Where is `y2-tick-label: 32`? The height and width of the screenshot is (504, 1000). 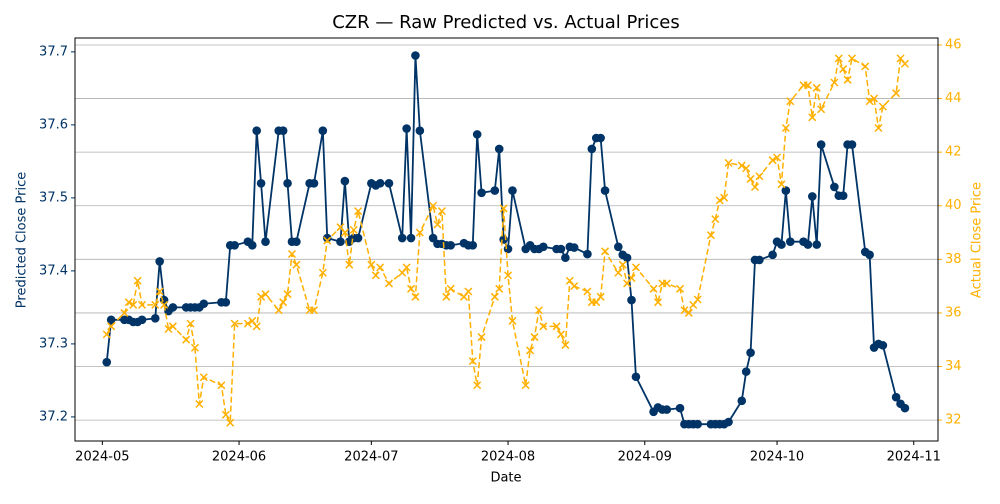
y2-tick-label: 32 is located at coordinates (953, 420).